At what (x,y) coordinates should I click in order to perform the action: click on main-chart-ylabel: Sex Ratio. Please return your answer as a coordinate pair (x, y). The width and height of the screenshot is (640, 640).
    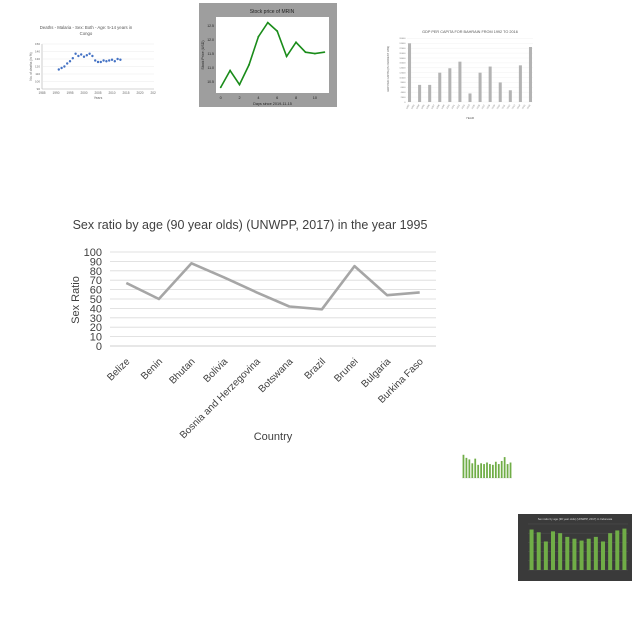
    Looking at the image, I should click on (76, 300).